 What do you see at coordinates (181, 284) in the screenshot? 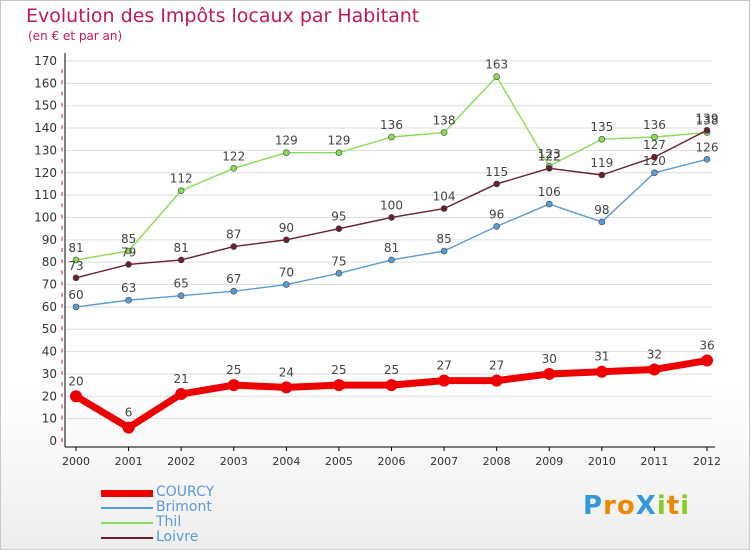
I see `data-label-brimont: 65` at bounding box center [181, 284].